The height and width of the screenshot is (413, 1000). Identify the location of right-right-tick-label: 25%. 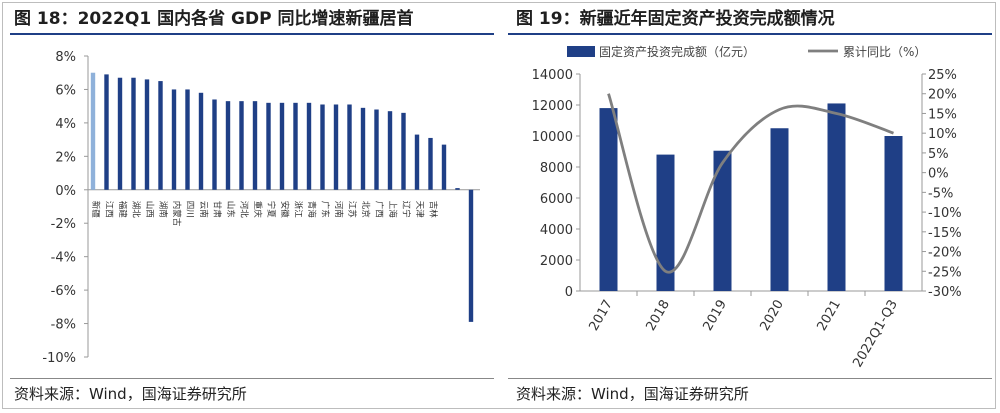
(942, 75).